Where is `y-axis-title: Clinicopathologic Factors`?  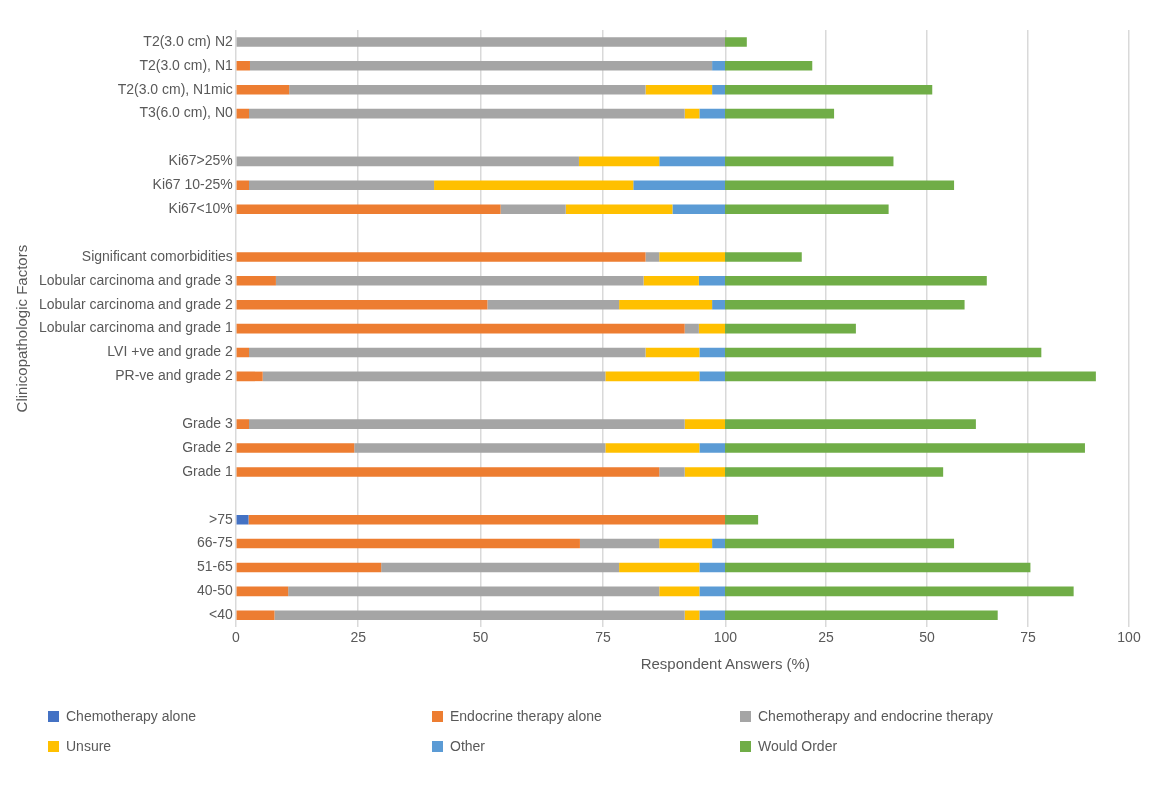
y-axis-title: Clinicopathologic Factors is located at coordinates (22, 328).